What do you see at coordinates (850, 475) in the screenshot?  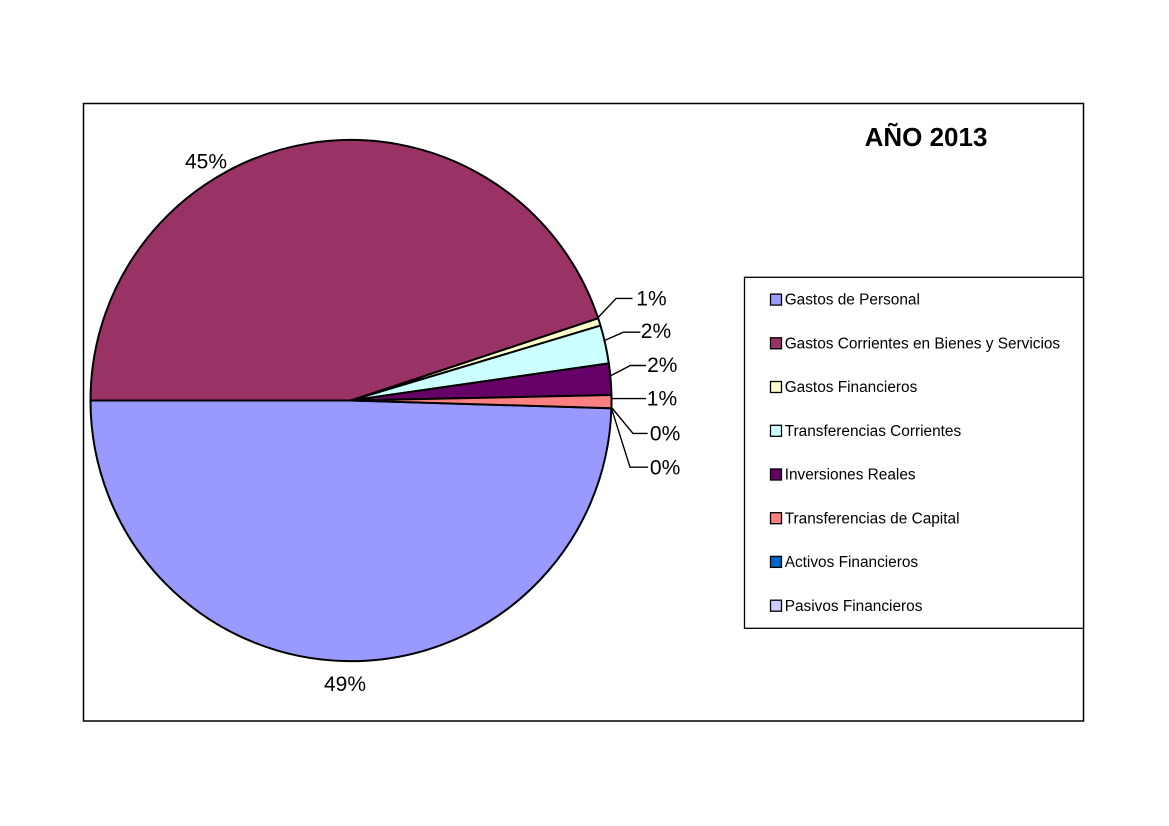 I see `svg-text: Inversiones Reales` at bounding box center [850, 475].